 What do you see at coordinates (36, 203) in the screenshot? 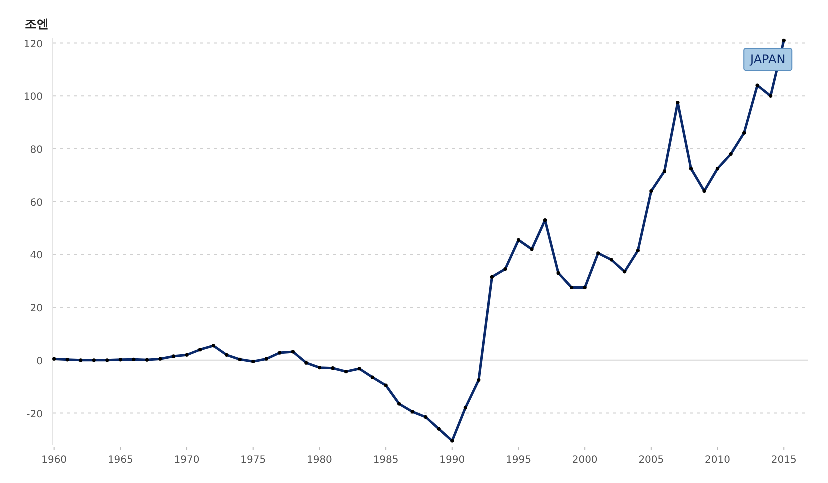
I see `y-tick-label: 60` at bounding box center [36, 203].